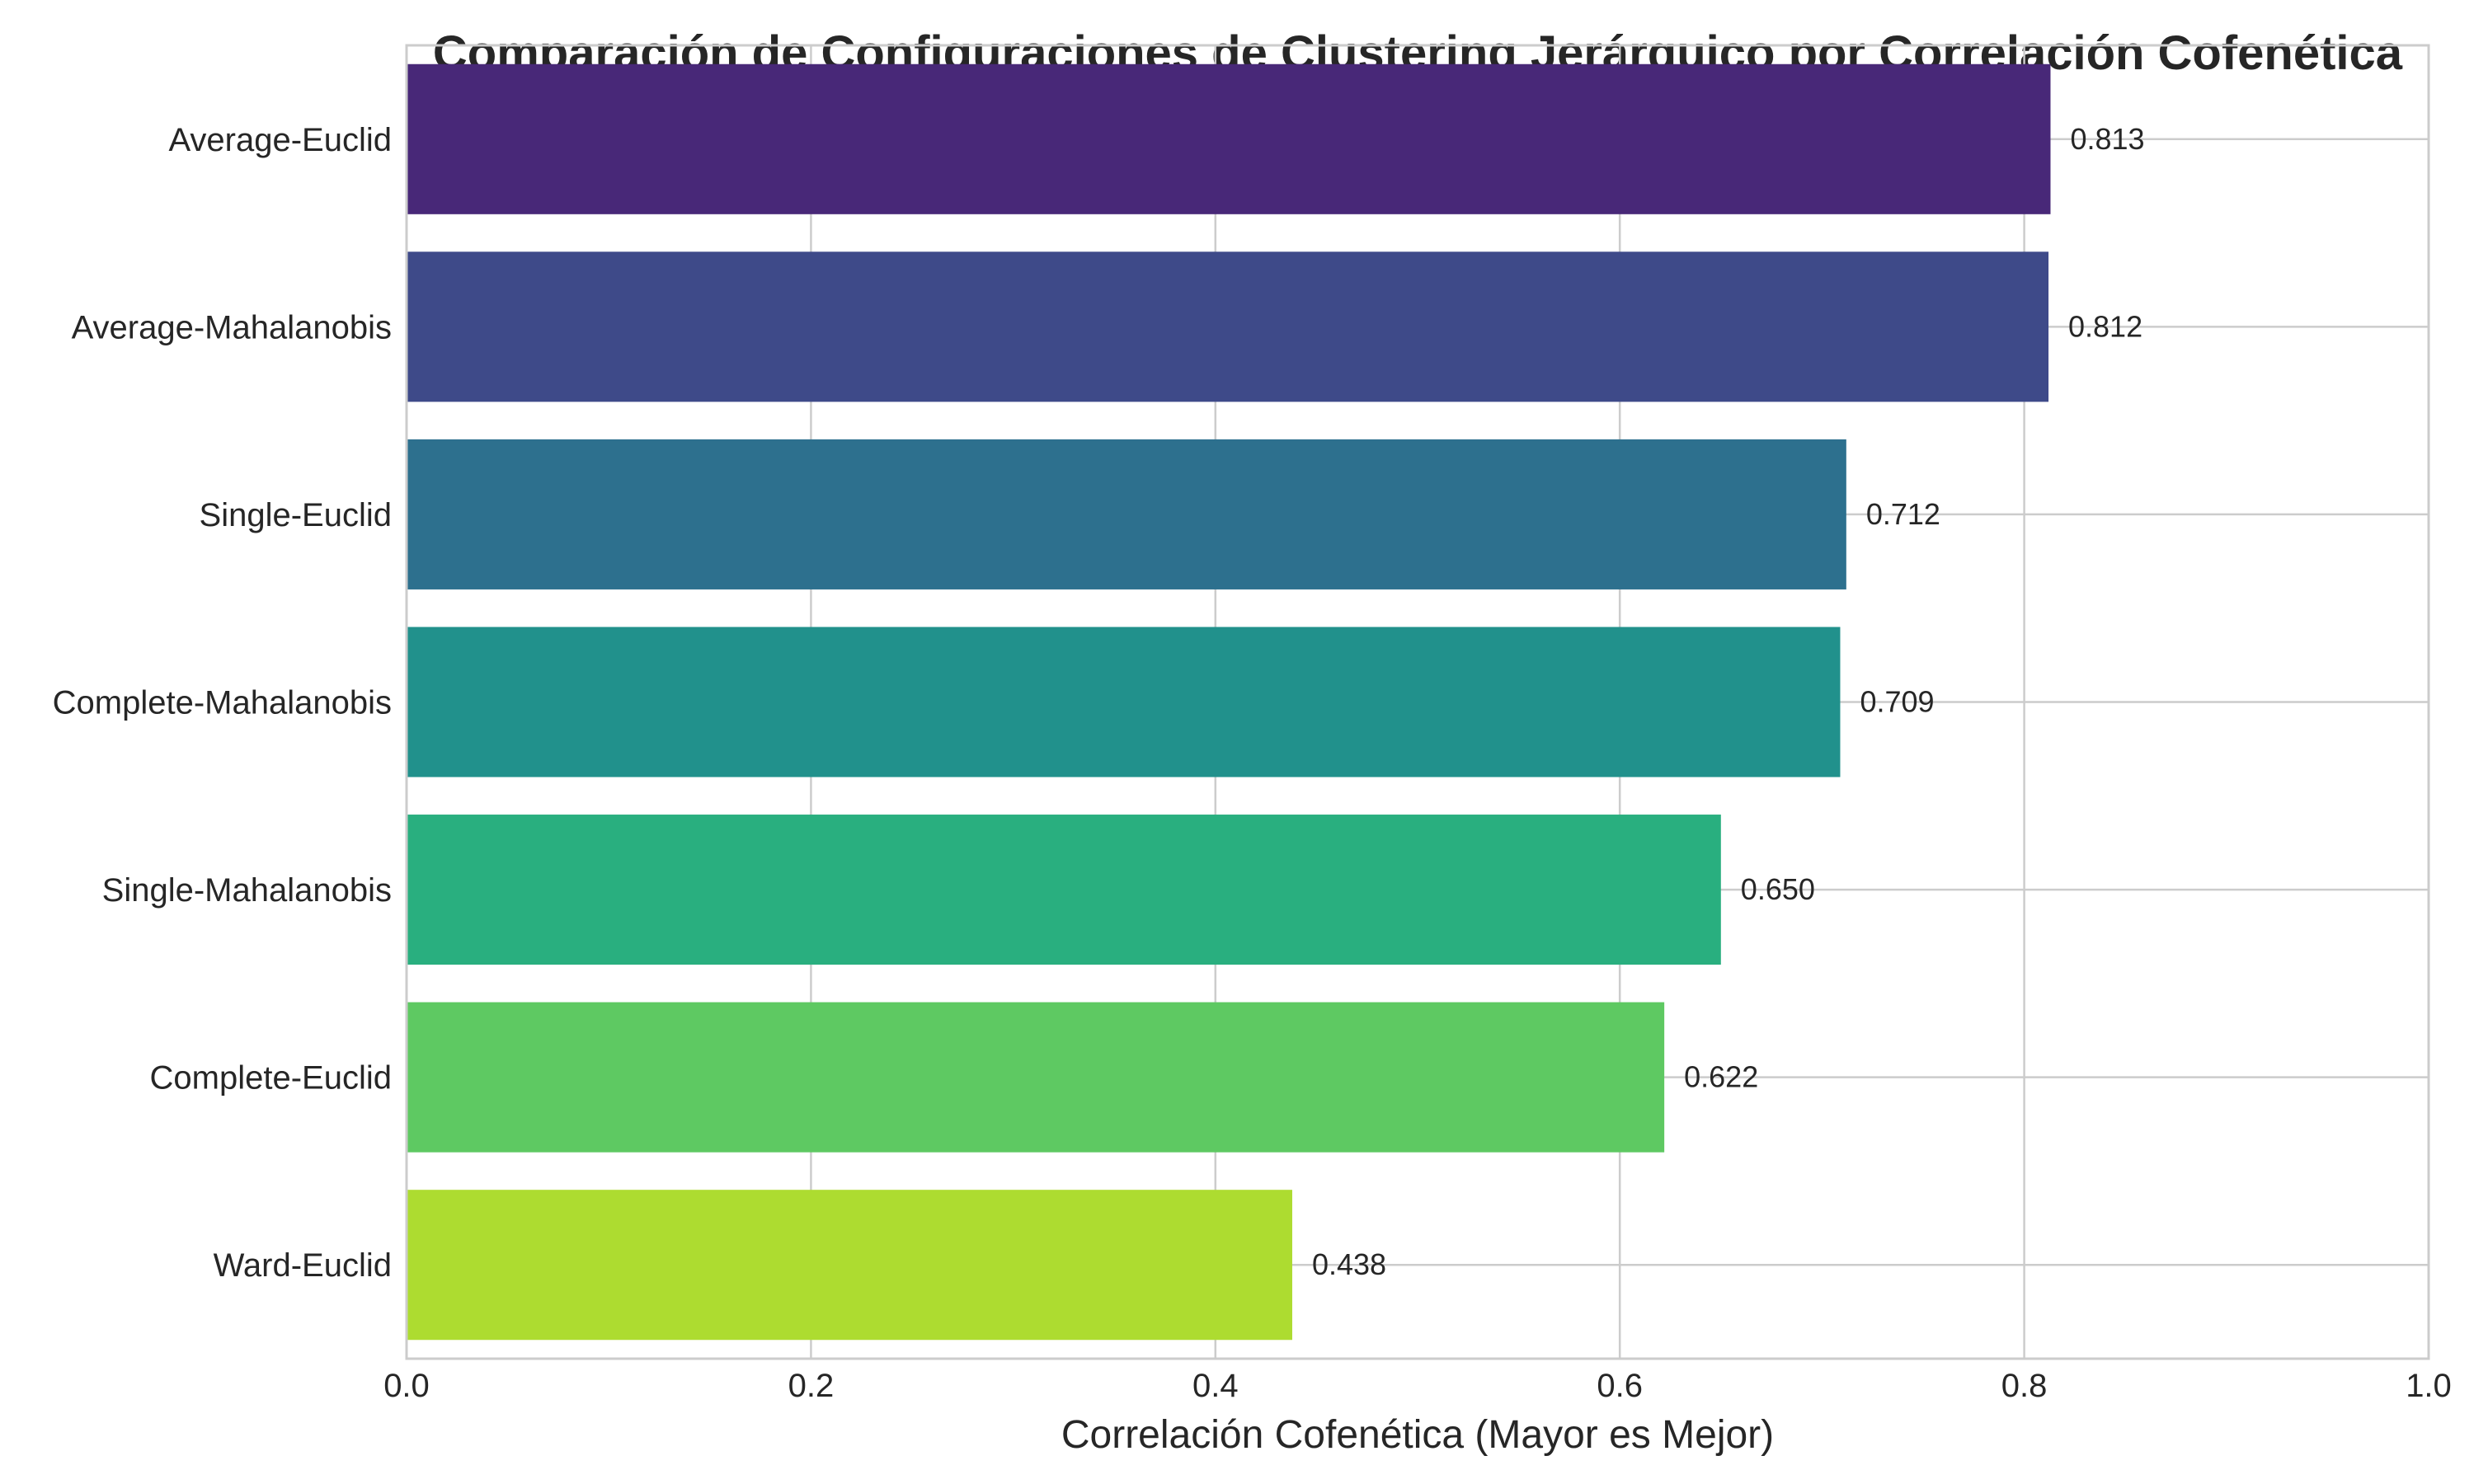 The image size is (2474, 1484). Describe the element at coordinates (1778, 889) in the screenshot. I see `value-label: 0.650` at that location.